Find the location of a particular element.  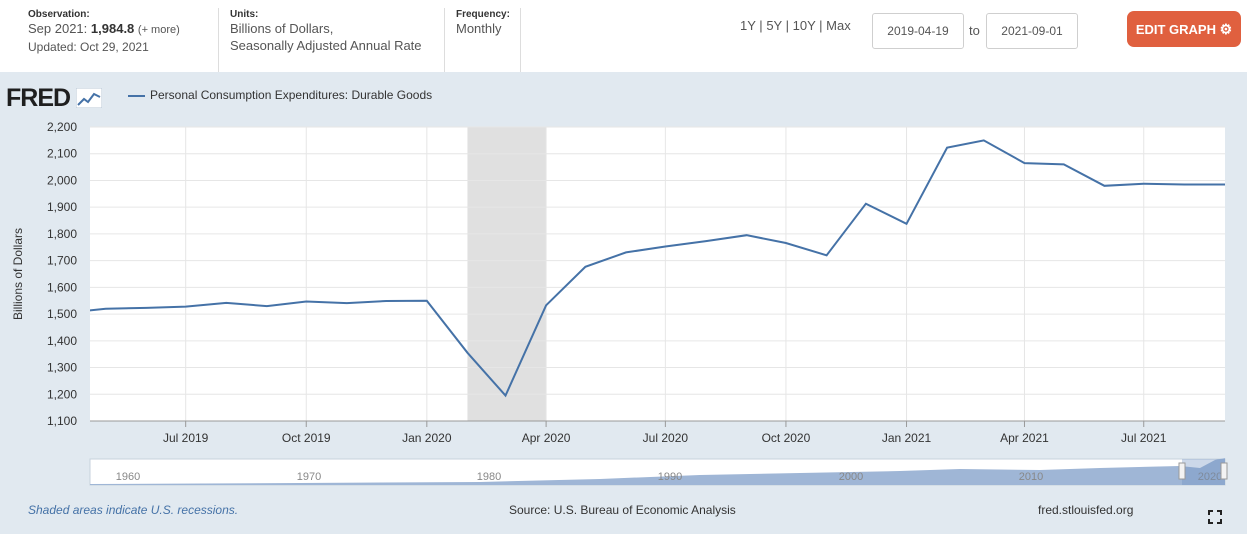

navigator-labels: 1960 1970 1980 1990 2000 2010 2020 is located at coordinates (669, 477).